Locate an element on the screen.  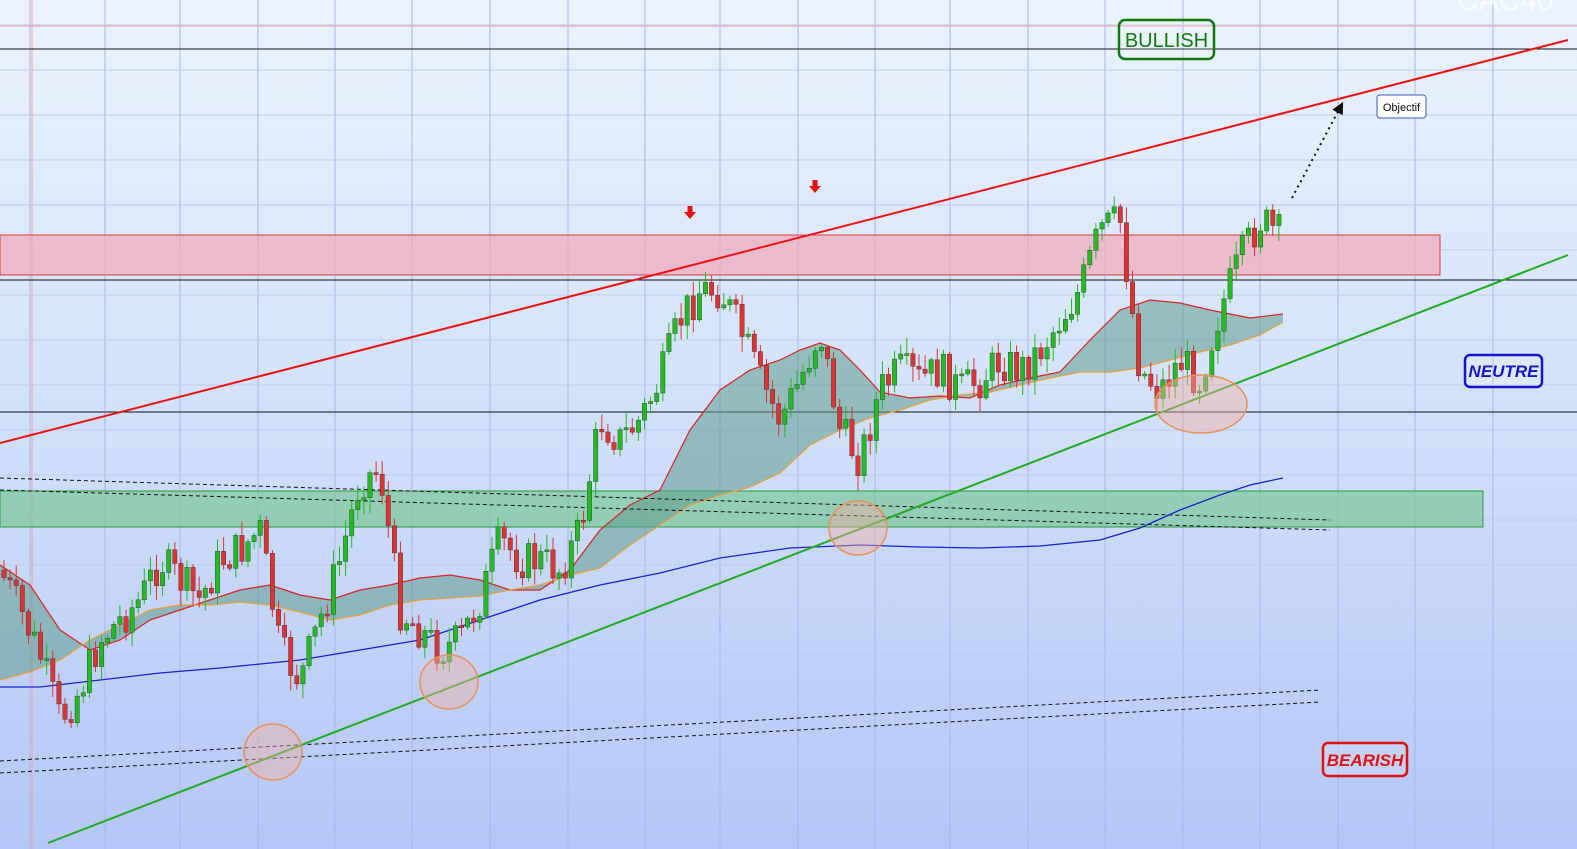
objectif-badge: Objectif is located at coordinates (1401, 106).